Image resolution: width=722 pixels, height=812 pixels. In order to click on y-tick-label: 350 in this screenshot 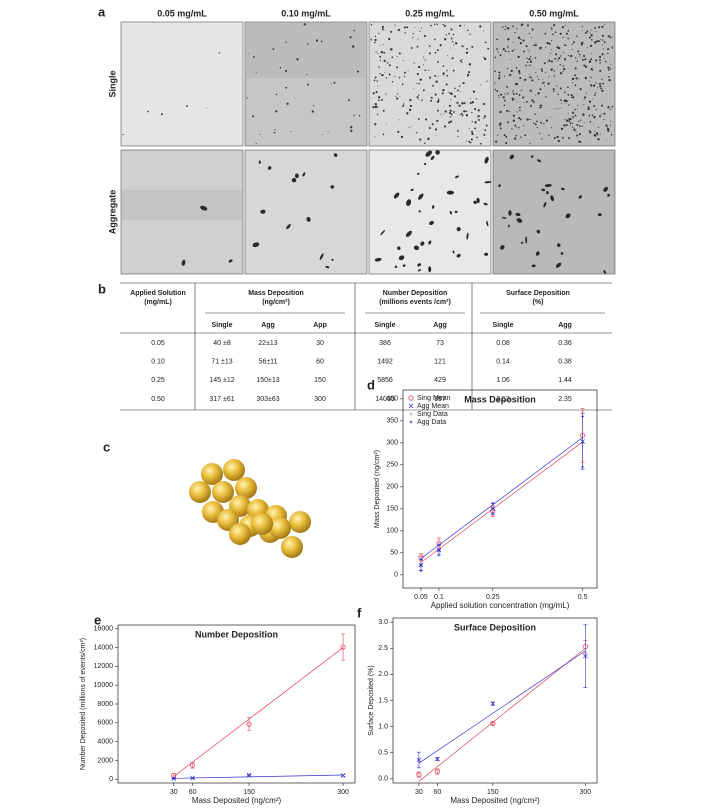, I will do `click(392, 421)`.